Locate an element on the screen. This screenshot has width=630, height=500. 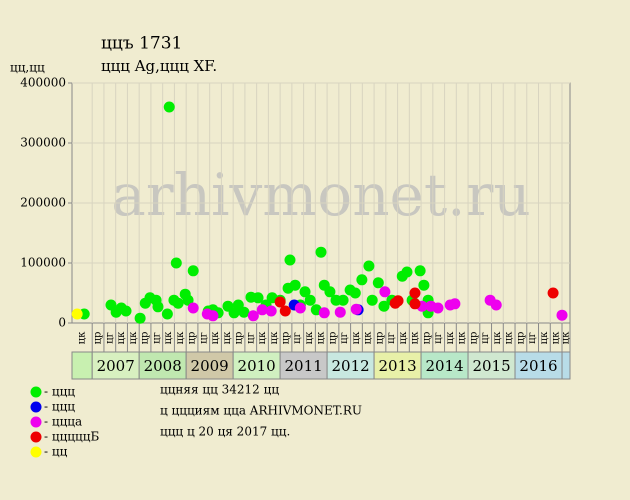
x-tick-label: 2016 is located at coordinates (538, 366).